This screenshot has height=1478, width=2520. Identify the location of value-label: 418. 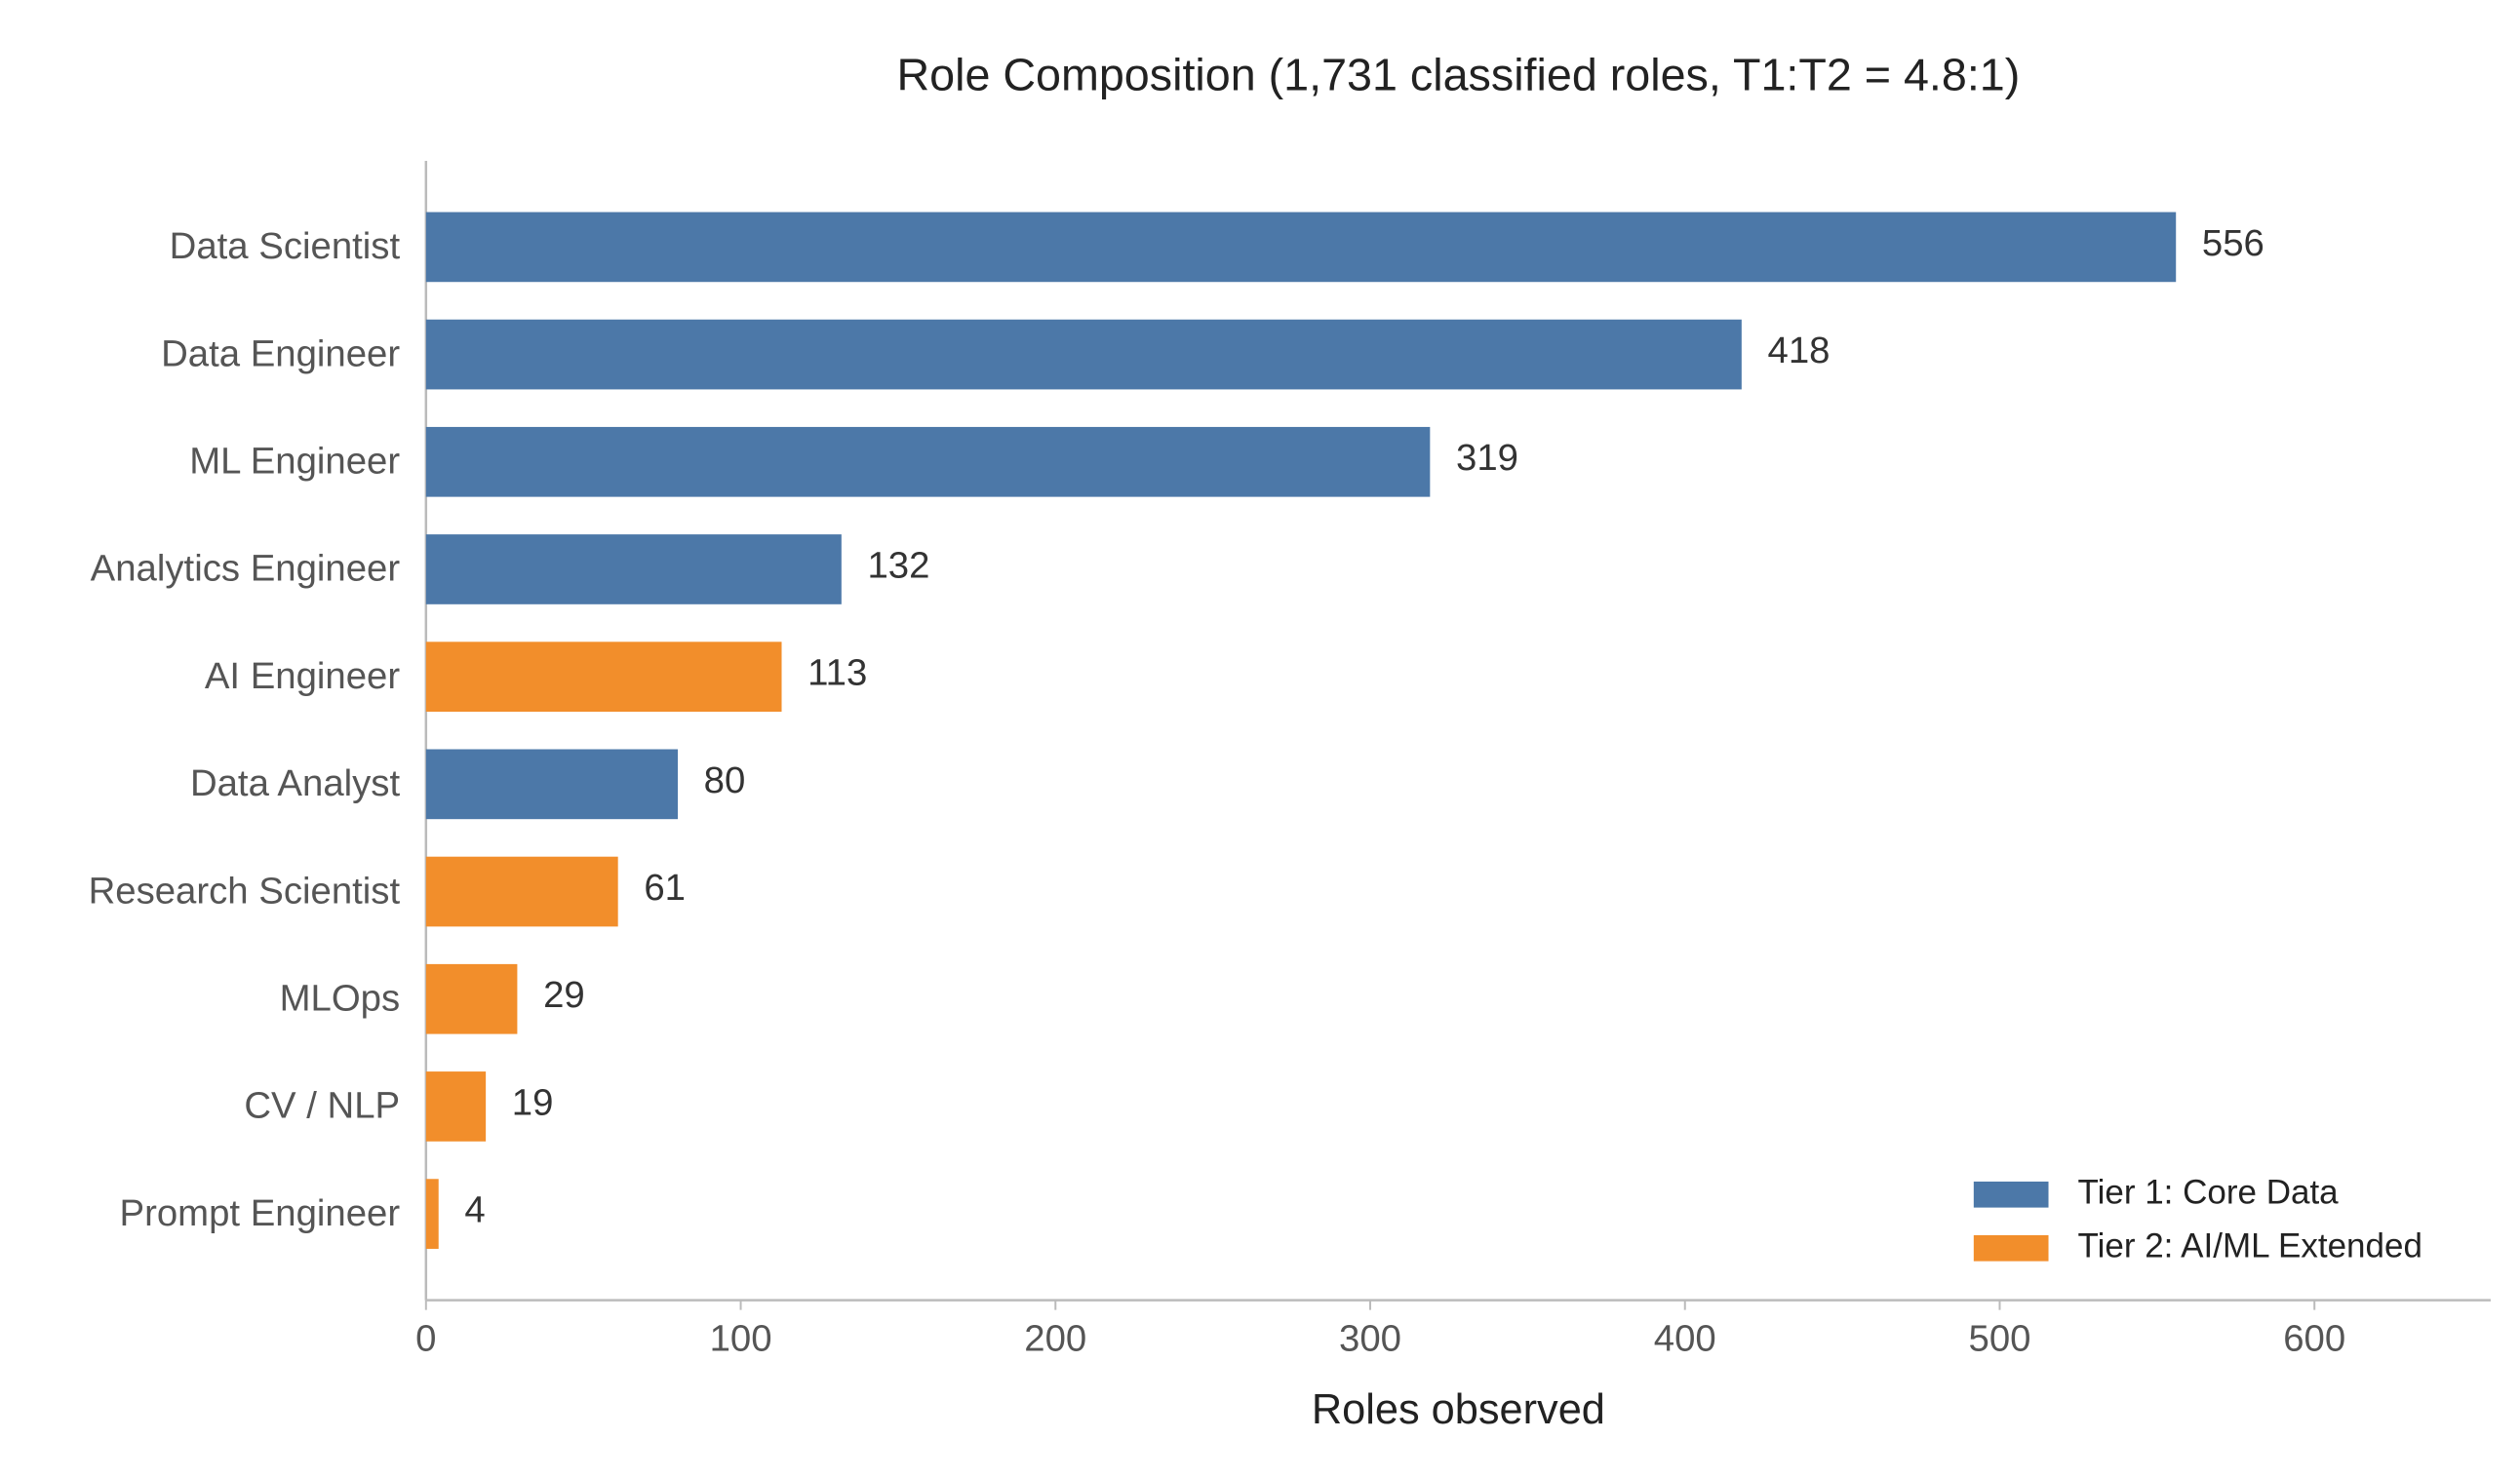
(1799, 350).